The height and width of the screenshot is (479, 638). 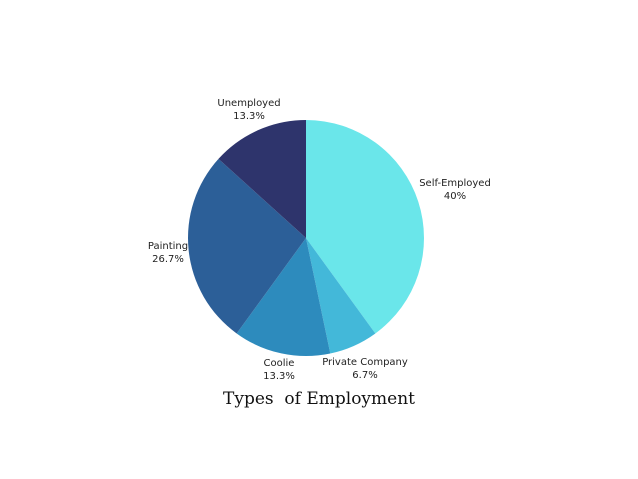 I want to click on slice-label: Coolie, so click(x=279, y=363).